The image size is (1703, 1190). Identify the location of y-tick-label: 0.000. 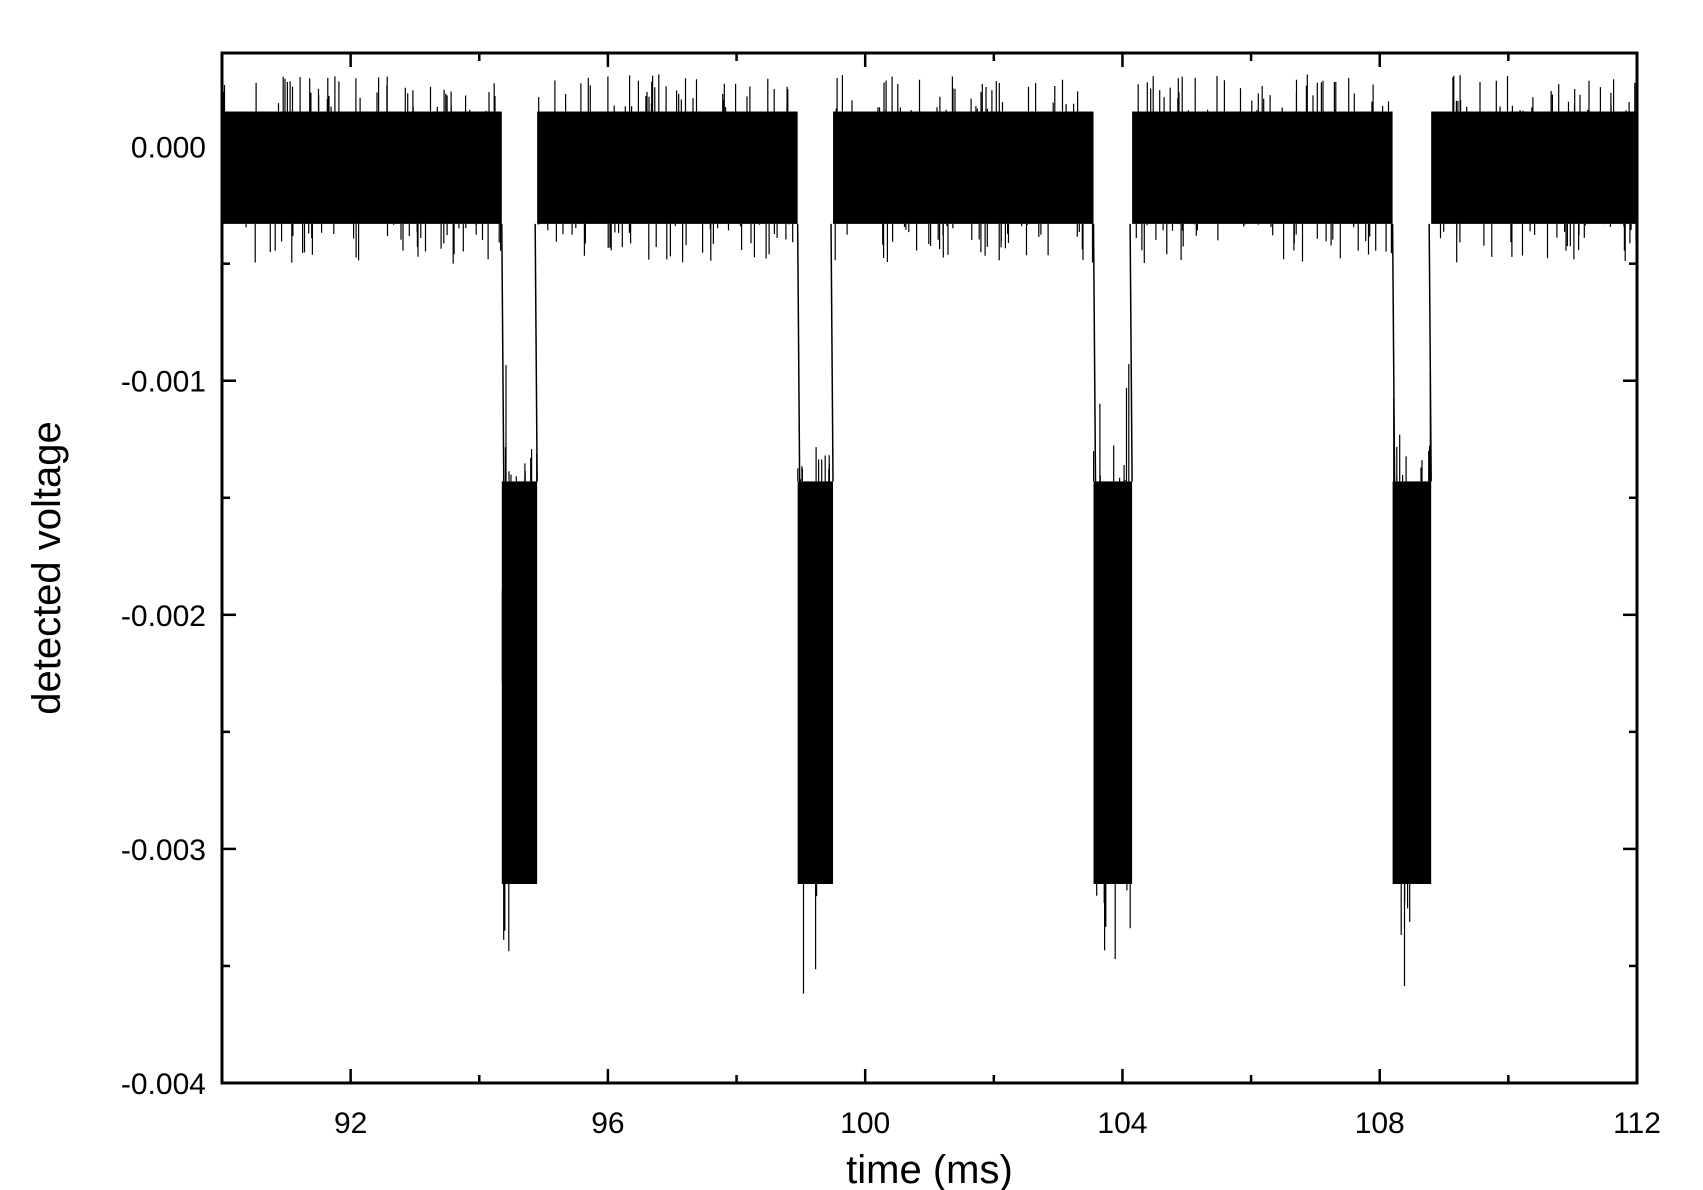
(168, 148).